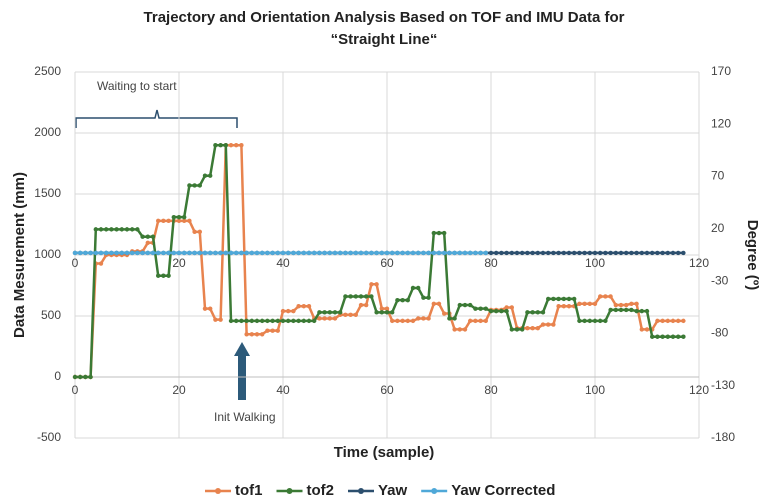 This screenshot has height=501, width=768. What do you see at coordinates (156, 118) in the screenshot?
I see `bracket` at bounding box center [156, 118].